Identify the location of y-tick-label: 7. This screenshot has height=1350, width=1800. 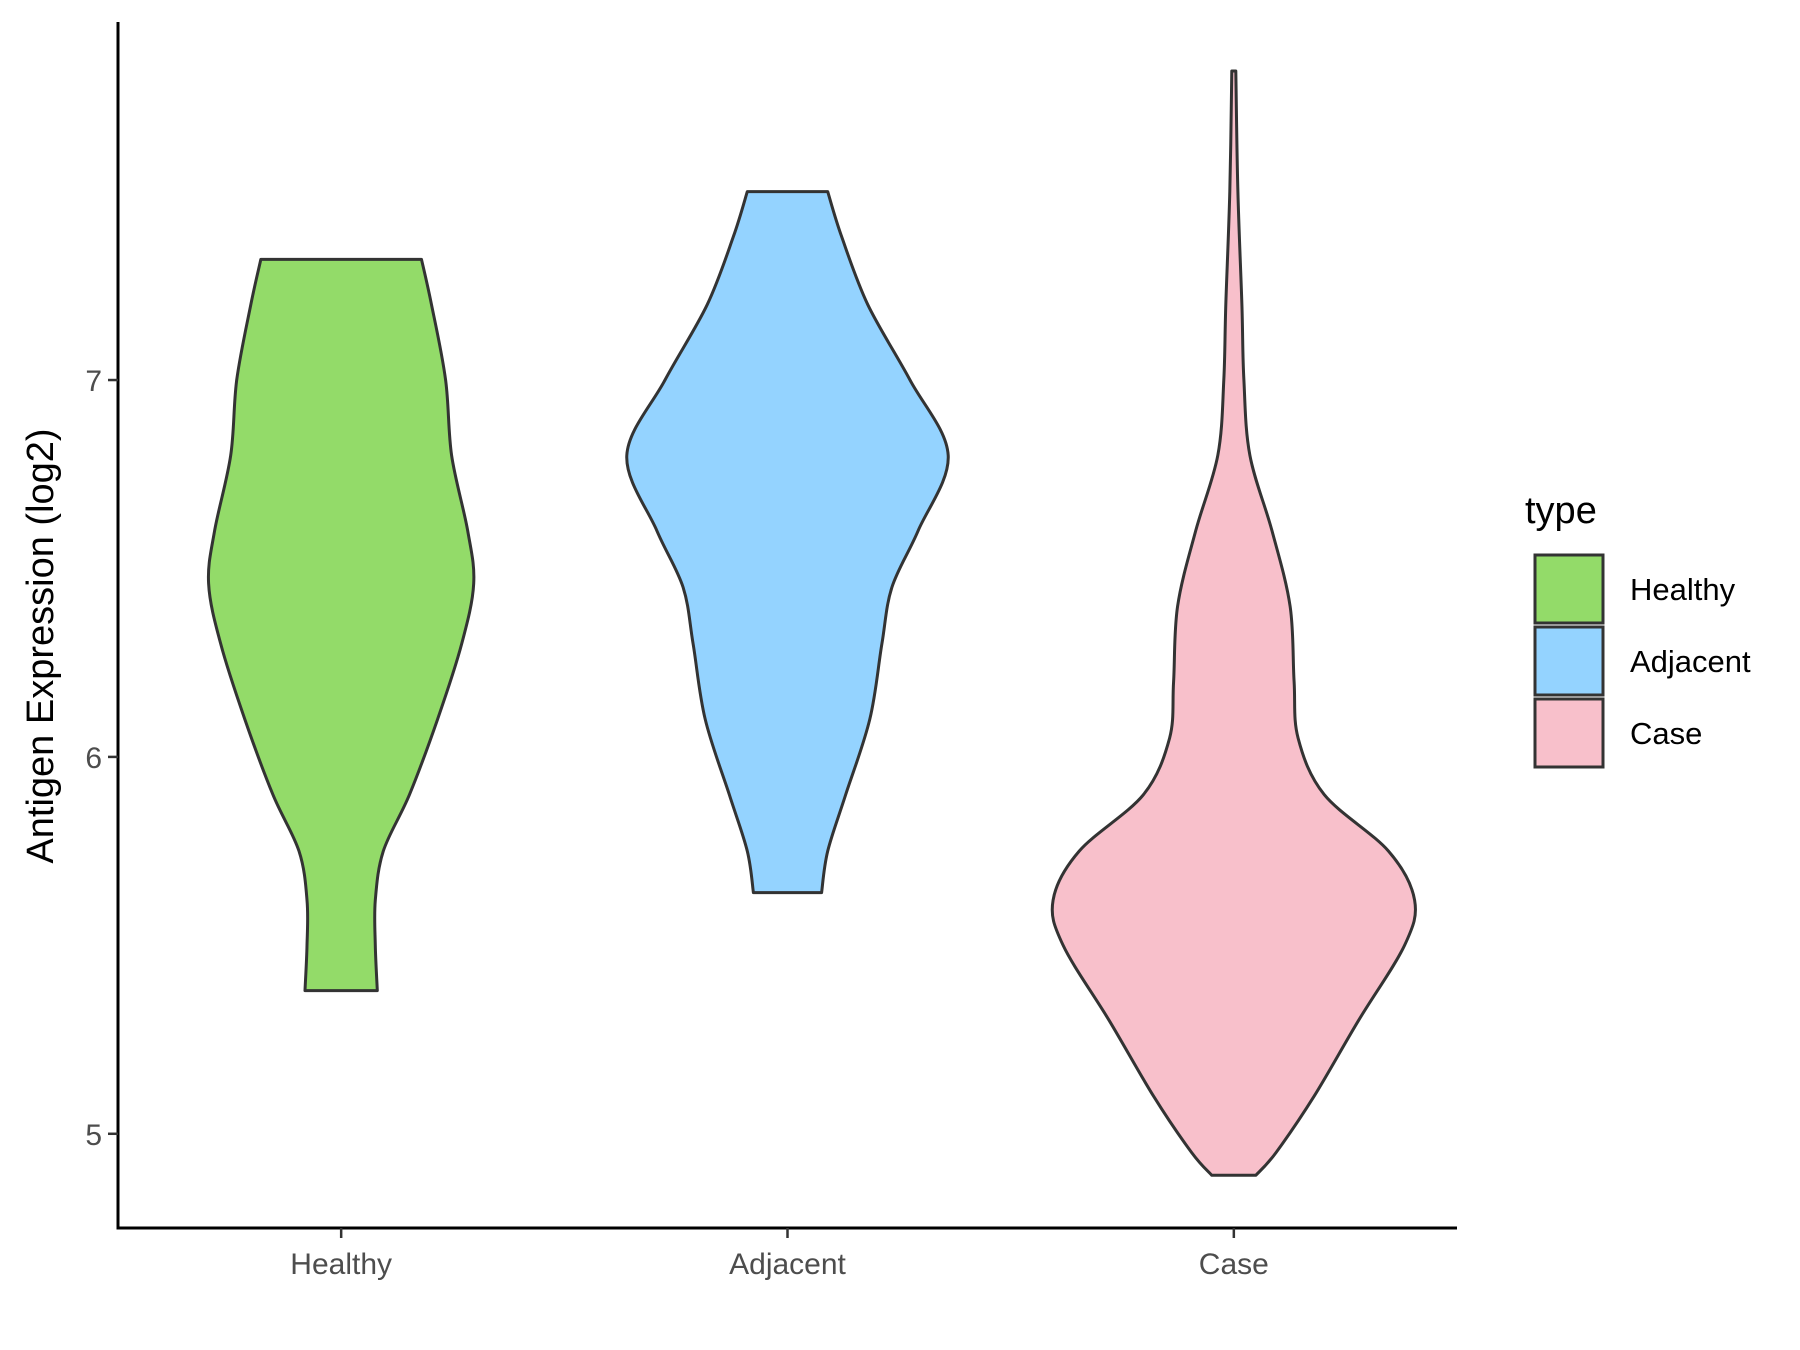
(93, 381).